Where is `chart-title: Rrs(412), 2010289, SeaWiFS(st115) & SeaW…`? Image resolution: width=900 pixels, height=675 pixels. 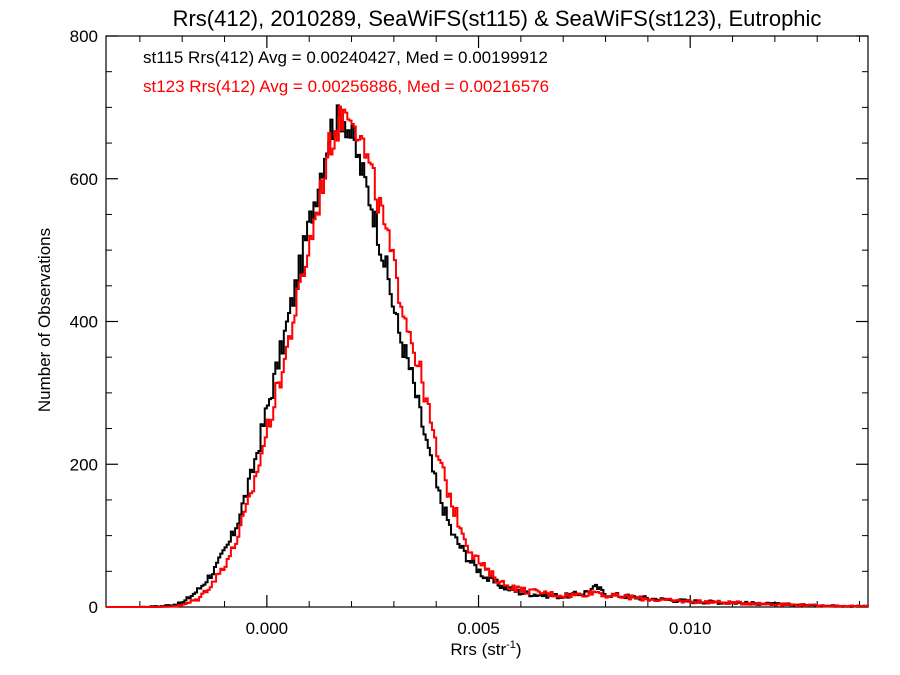
chart-title: Rrs(412), 2010289, SeaWiFS(st115) & SeaW… is located at coordinates (497, 18).